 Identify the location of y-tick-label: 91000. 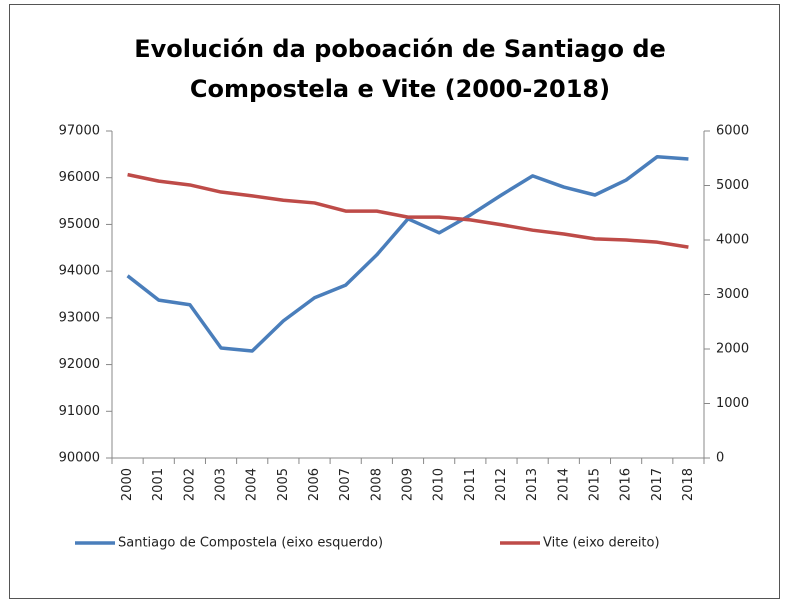
(79, 411).